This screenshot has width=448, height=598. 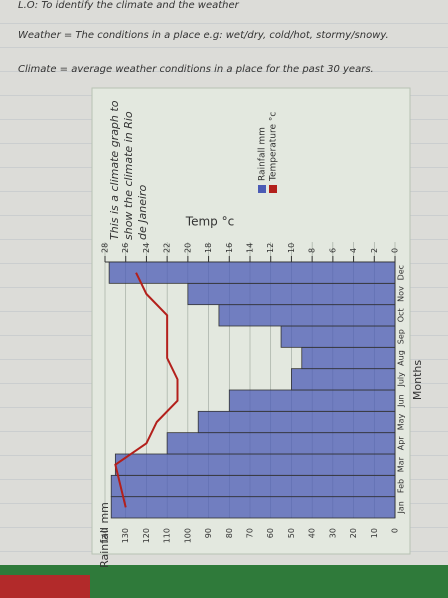 I want to click on y2-tick-label: 14, so click(x=250, y=248).